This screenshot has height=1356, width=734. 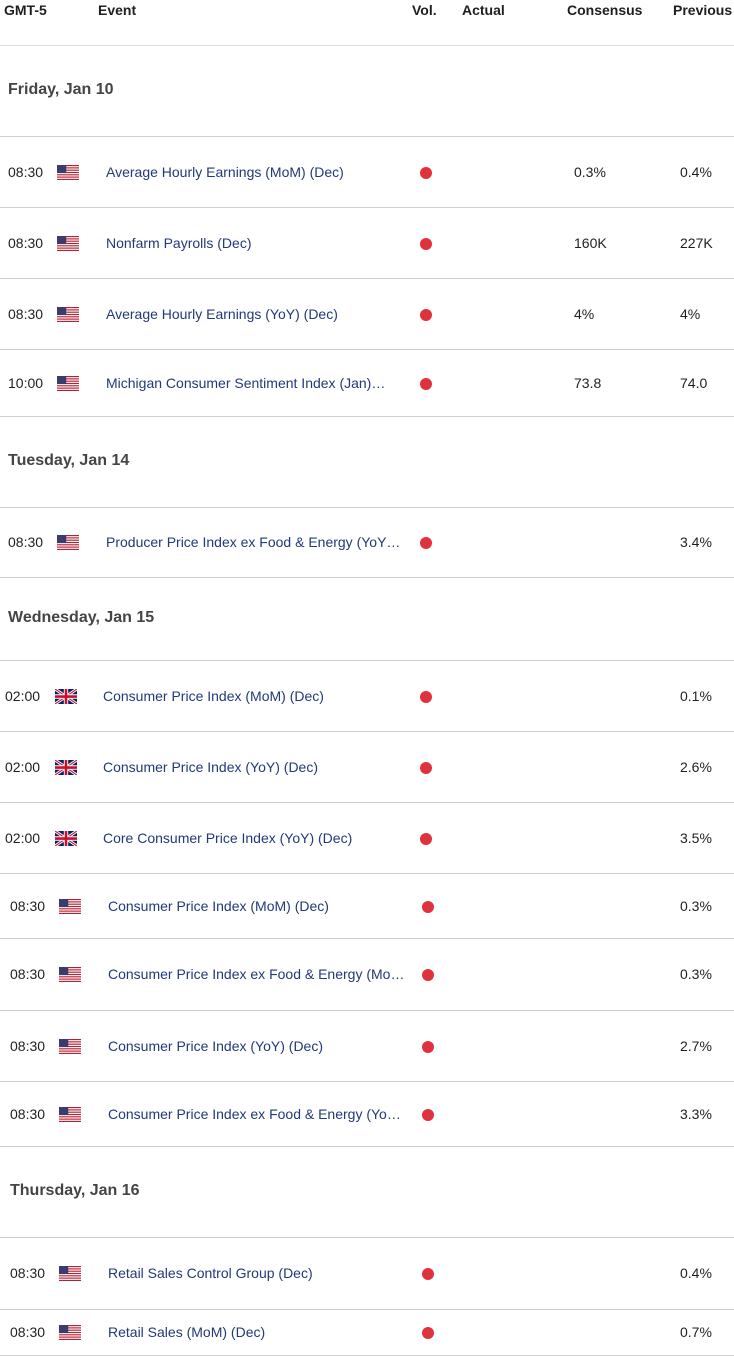 What do you see at coordinates (696, 542) in the screenshot?
I see `previous-value: 3.4%` at bounding box center [696, 542].